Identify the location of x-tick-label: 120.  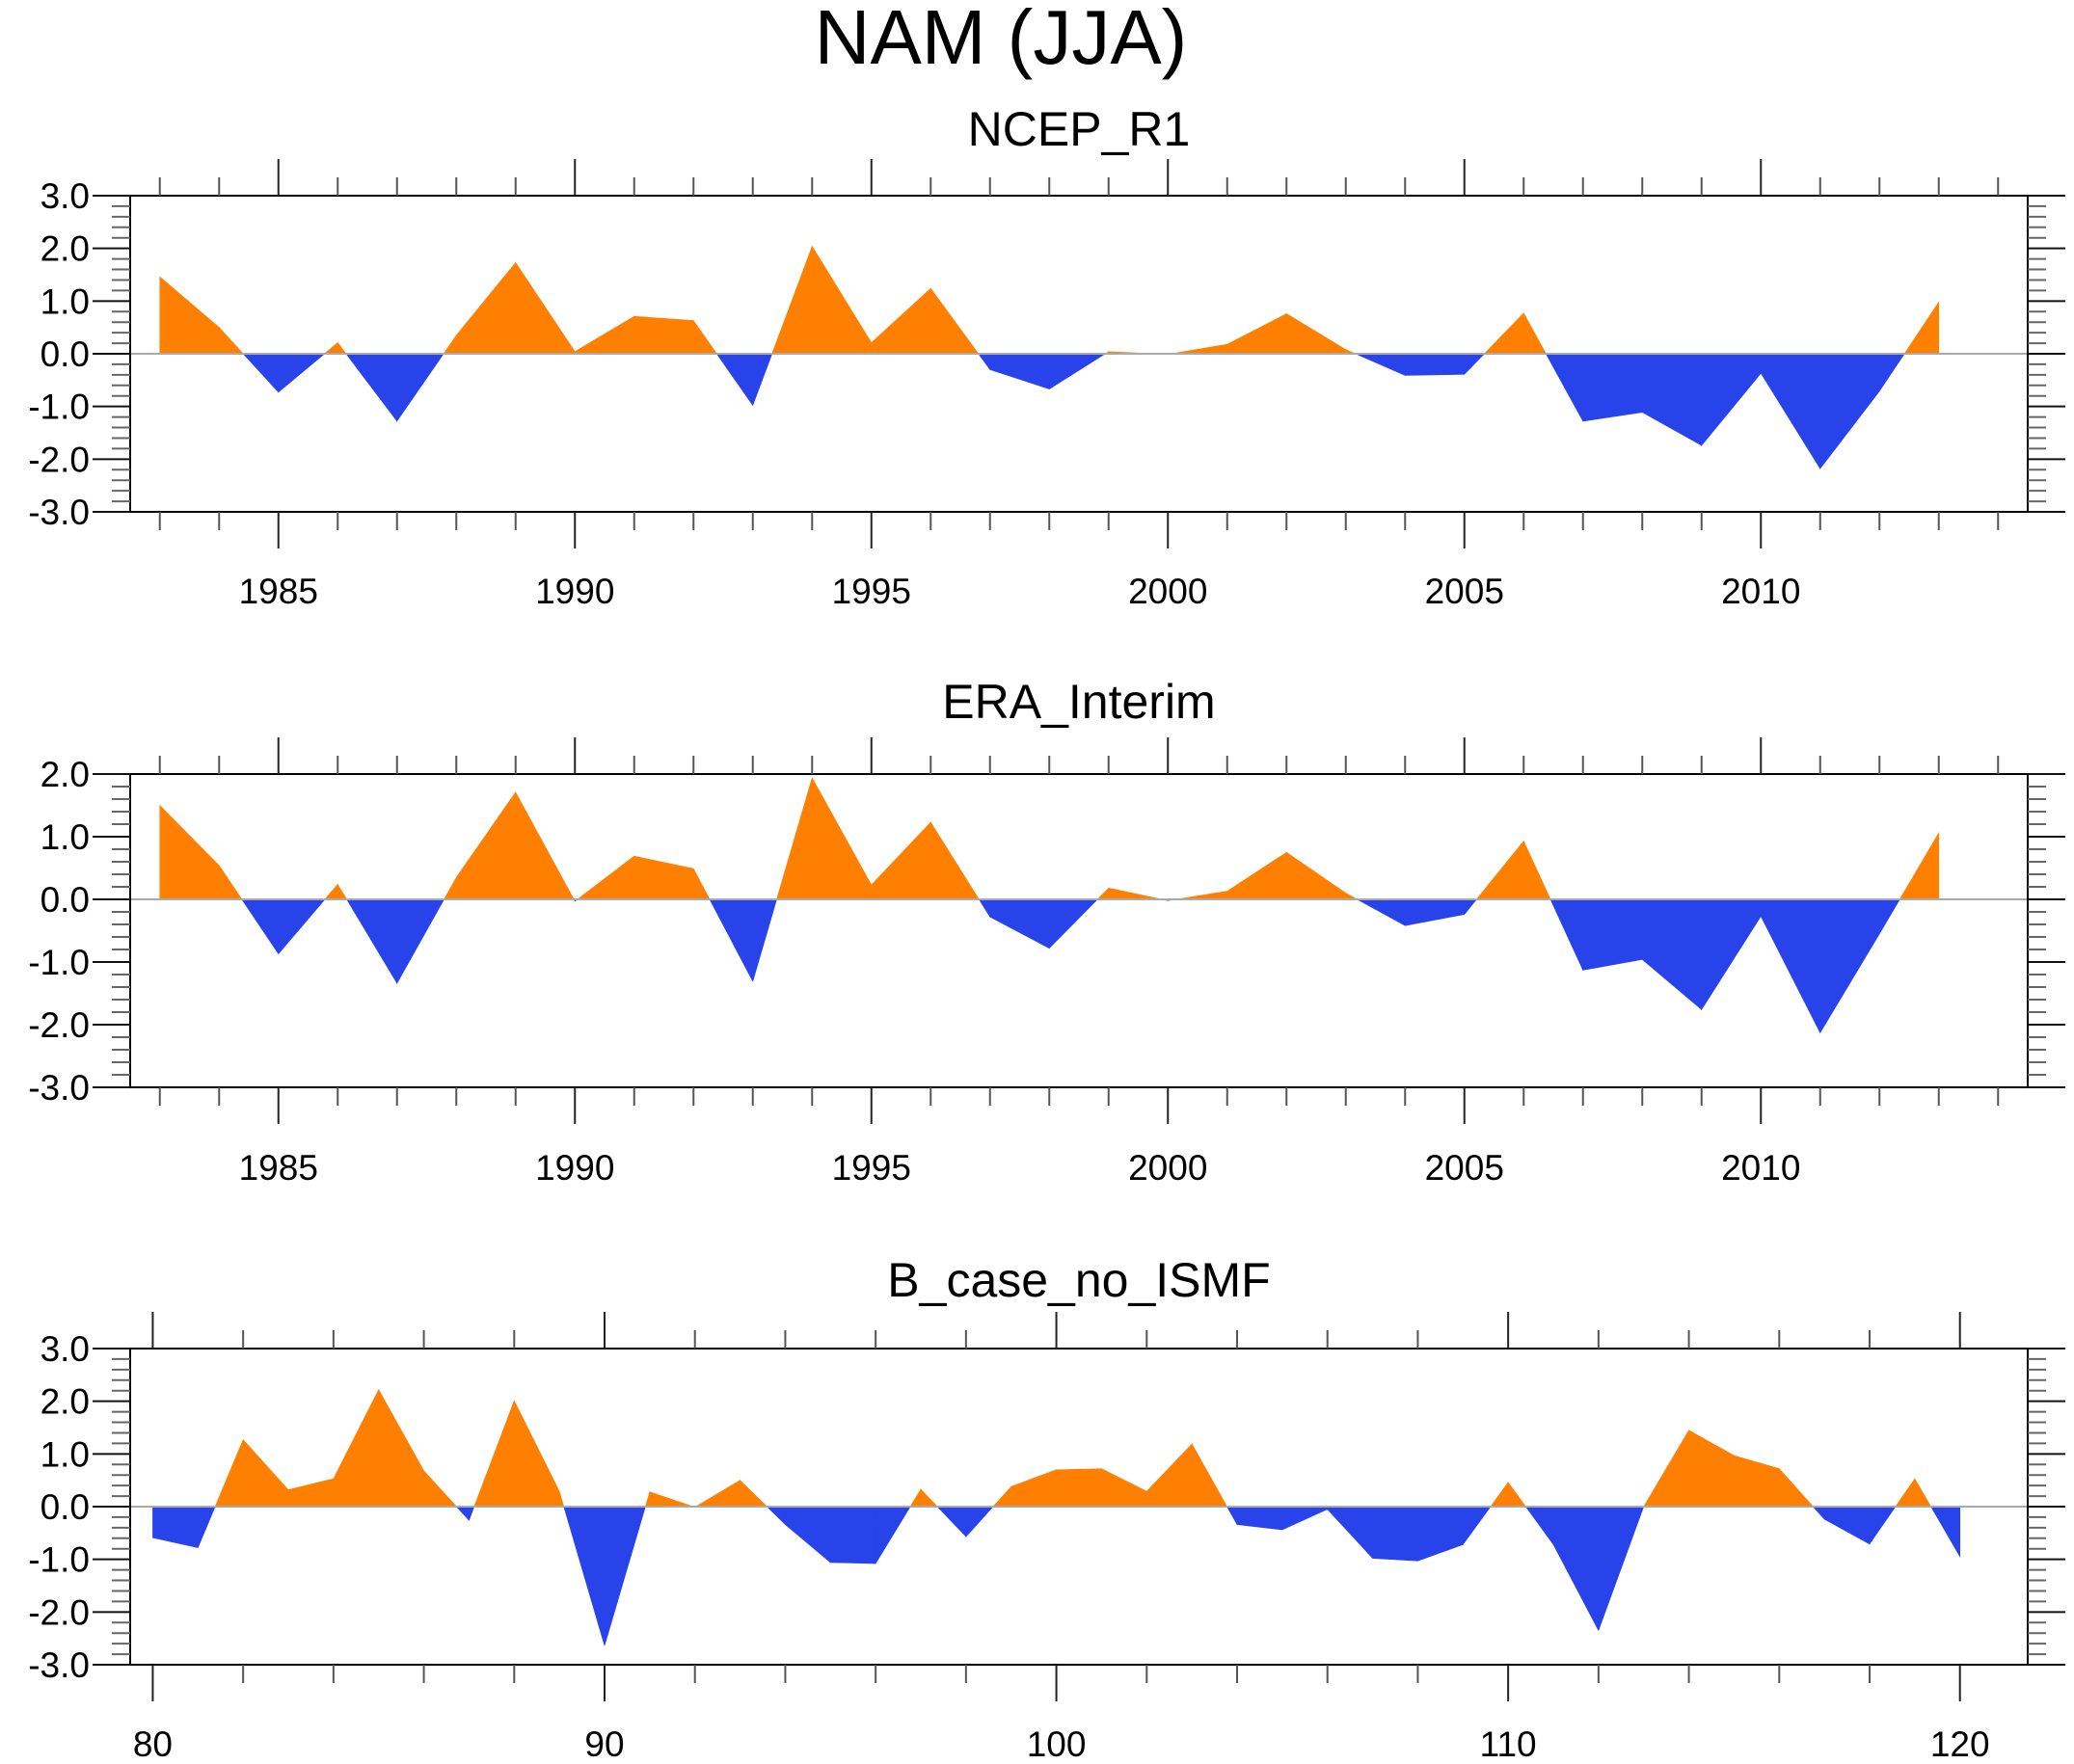
(1960, 1744).